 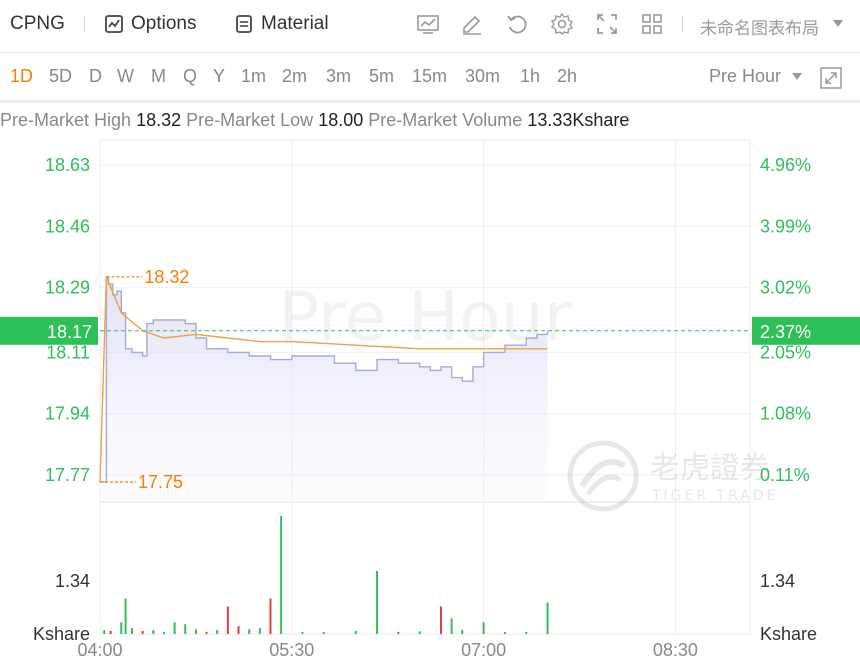 What do you see at coordinates (164, 23) in the screenshot?
I see `options-label: Options` at bounding box center [164, 23].